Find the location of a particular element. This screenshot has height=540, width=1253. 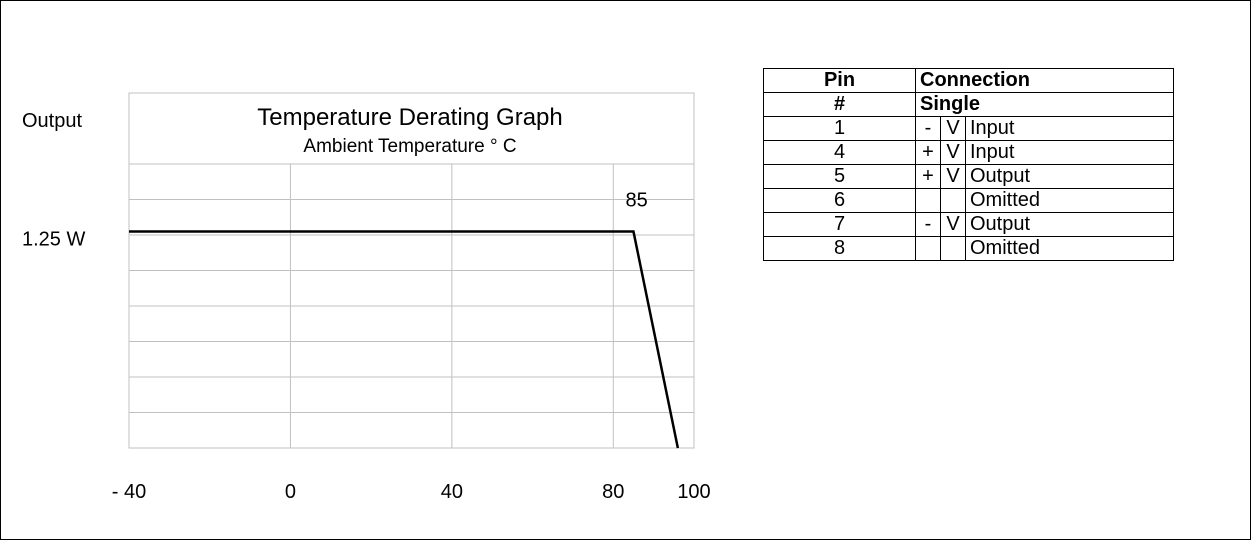

pin-cell: 5 is located at coordinates (839, 176).